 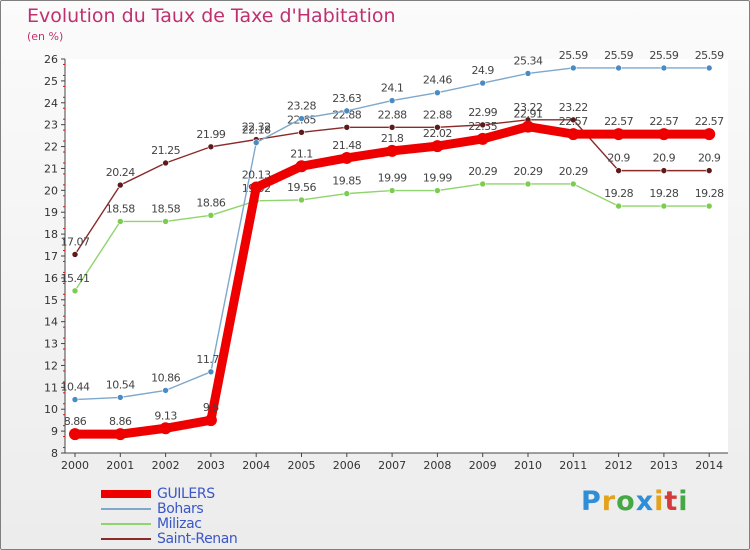 What do you see at coordinates (120, 172) in the screenshot?
I see `data-label: 20.24` at bounding box center [120, 172].